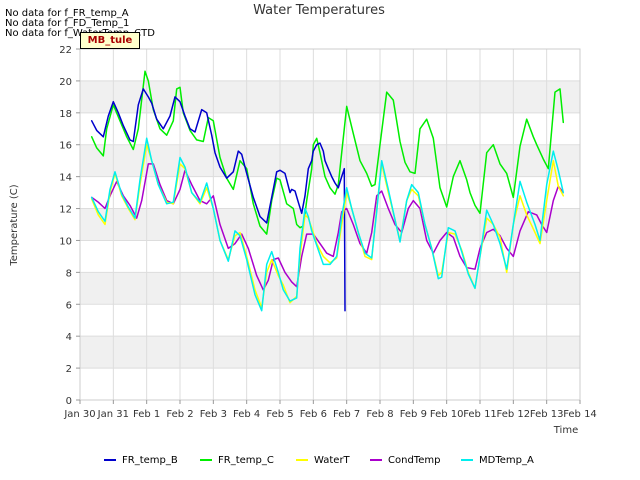 This screenshot has height=480, width=640. Describe the element at coordinates (313, 414) in the screenshot. I see `x-tick-label: Feb 6` at that location.